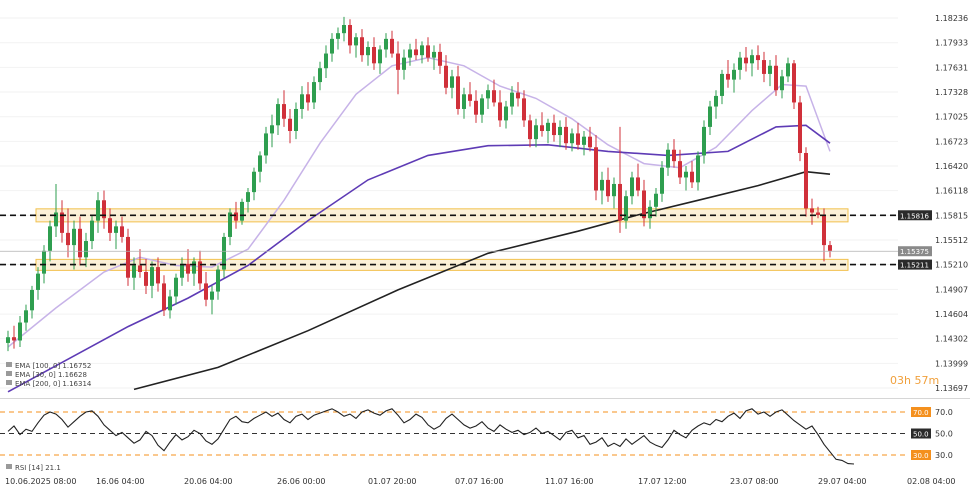  I want to click on rsi-tag-label: 30.0, so click(921, 456).